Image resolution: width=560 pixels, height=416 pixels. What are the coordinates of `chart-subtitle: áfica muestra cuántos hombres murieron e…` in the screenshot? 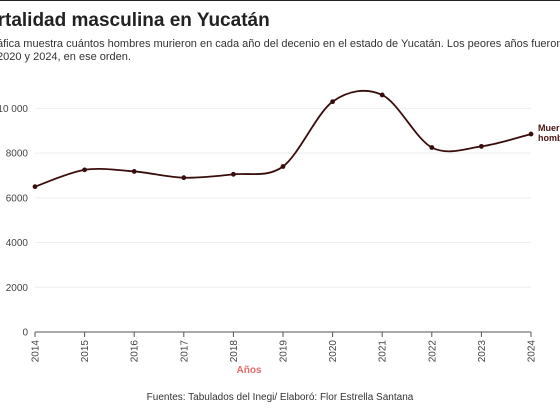 It's located at (280, 50).